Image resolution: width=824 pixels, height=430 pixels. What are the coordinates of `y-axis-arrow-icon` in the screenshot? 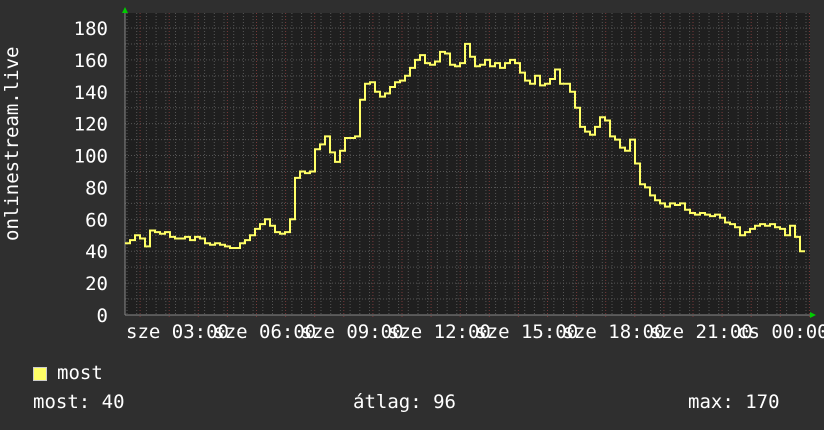 It's located at (125, 10).